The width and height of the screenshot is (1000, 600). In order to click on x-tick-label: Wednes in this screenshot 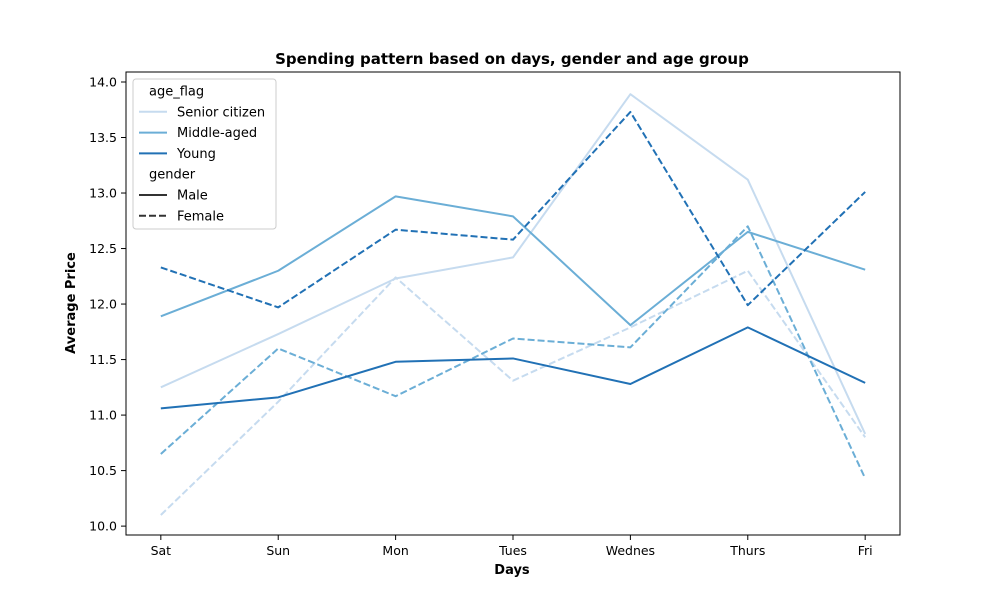, I will do `click(630, 550)`.